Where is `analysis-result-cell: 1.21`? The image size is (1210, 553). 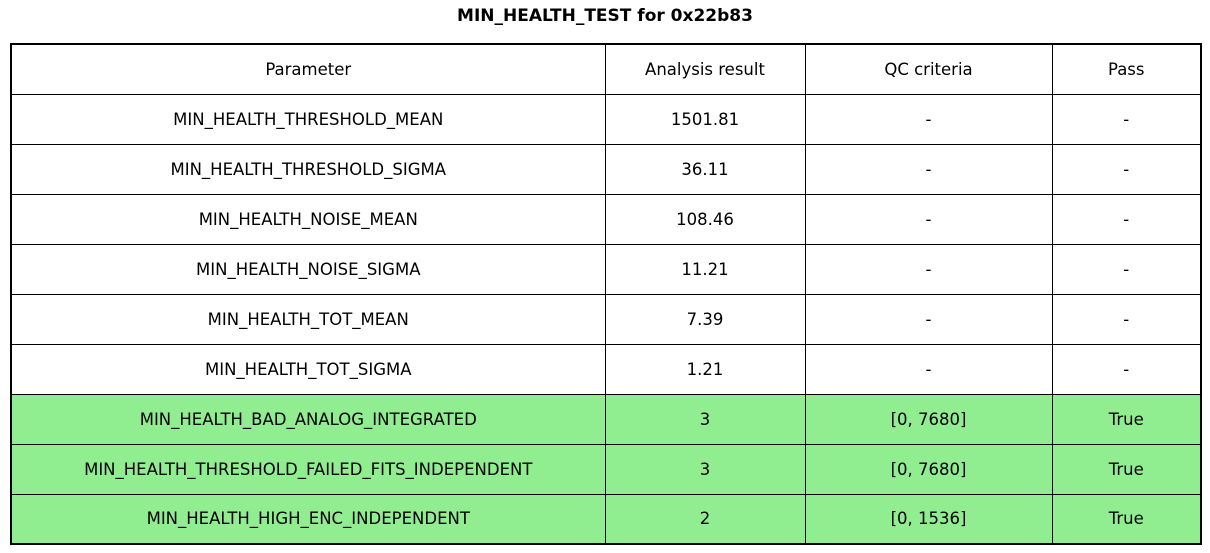 analysis-result-cell: 1.21 is located at coordinates (705, 369).